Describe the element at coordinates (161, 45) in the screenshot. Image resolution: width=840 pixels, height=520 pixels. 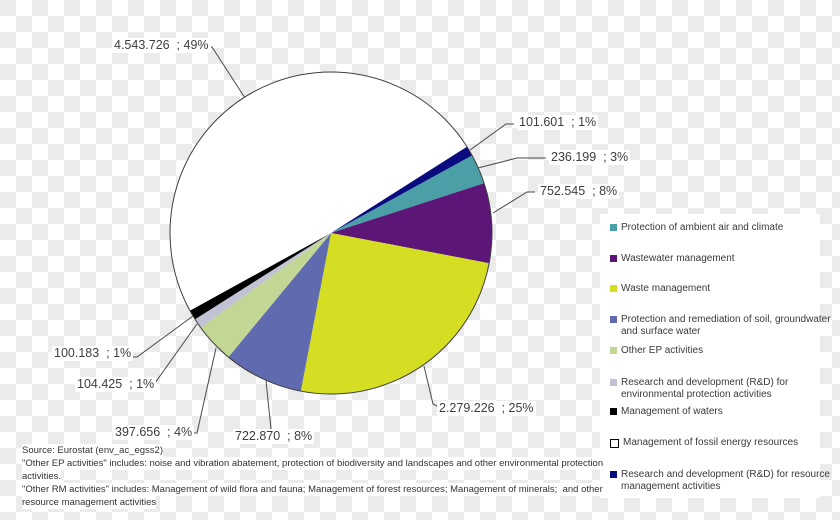
I see `data-label-fossil-energy: 4.543.726 ; 49%` at that location.